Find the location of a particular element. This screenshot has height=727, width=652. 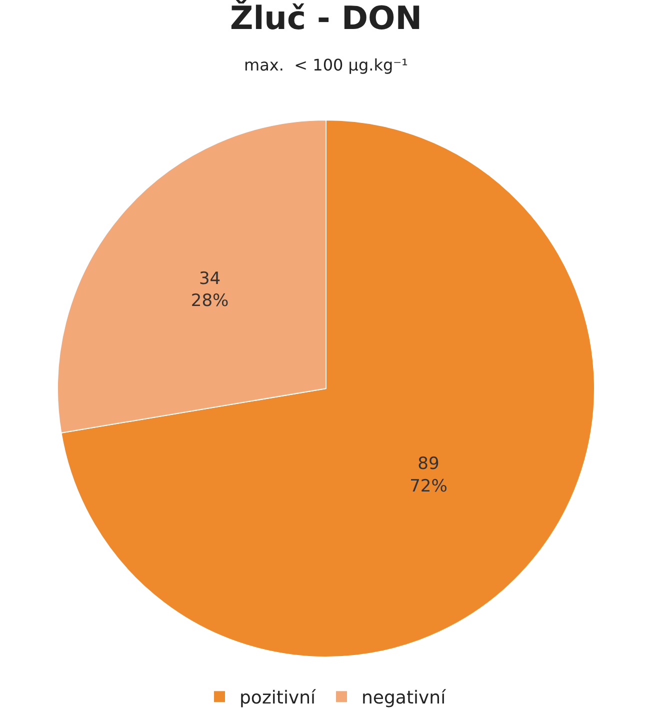

legend-label: pozitivní is located at coordinates (278, 698).